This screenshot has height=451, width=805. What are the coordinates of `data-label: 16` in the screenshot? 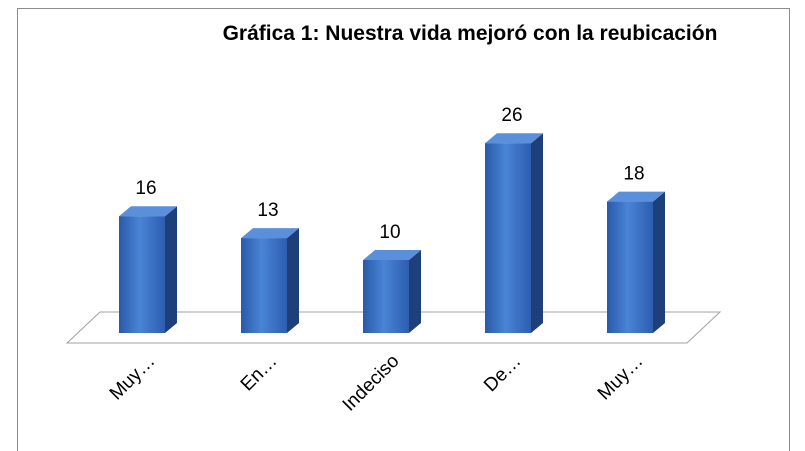 It's located at (145, 188).